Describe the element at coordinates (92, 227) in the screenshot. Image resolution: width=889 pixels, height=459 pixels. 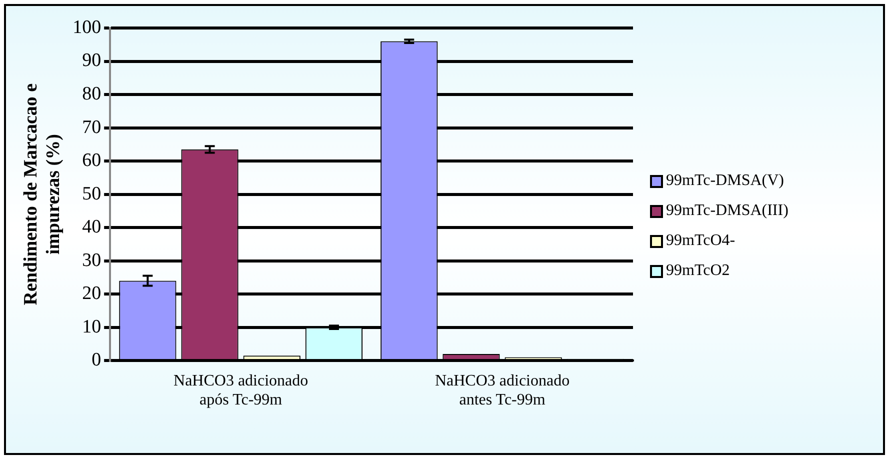
I see `y-tick-label: 40` at that location.